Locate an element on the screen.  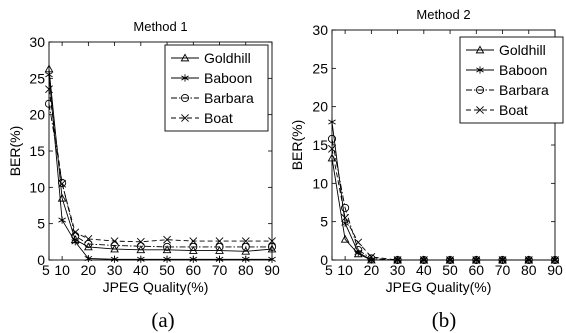
x-tick-label: 70 is located at coordinates (503, 270).